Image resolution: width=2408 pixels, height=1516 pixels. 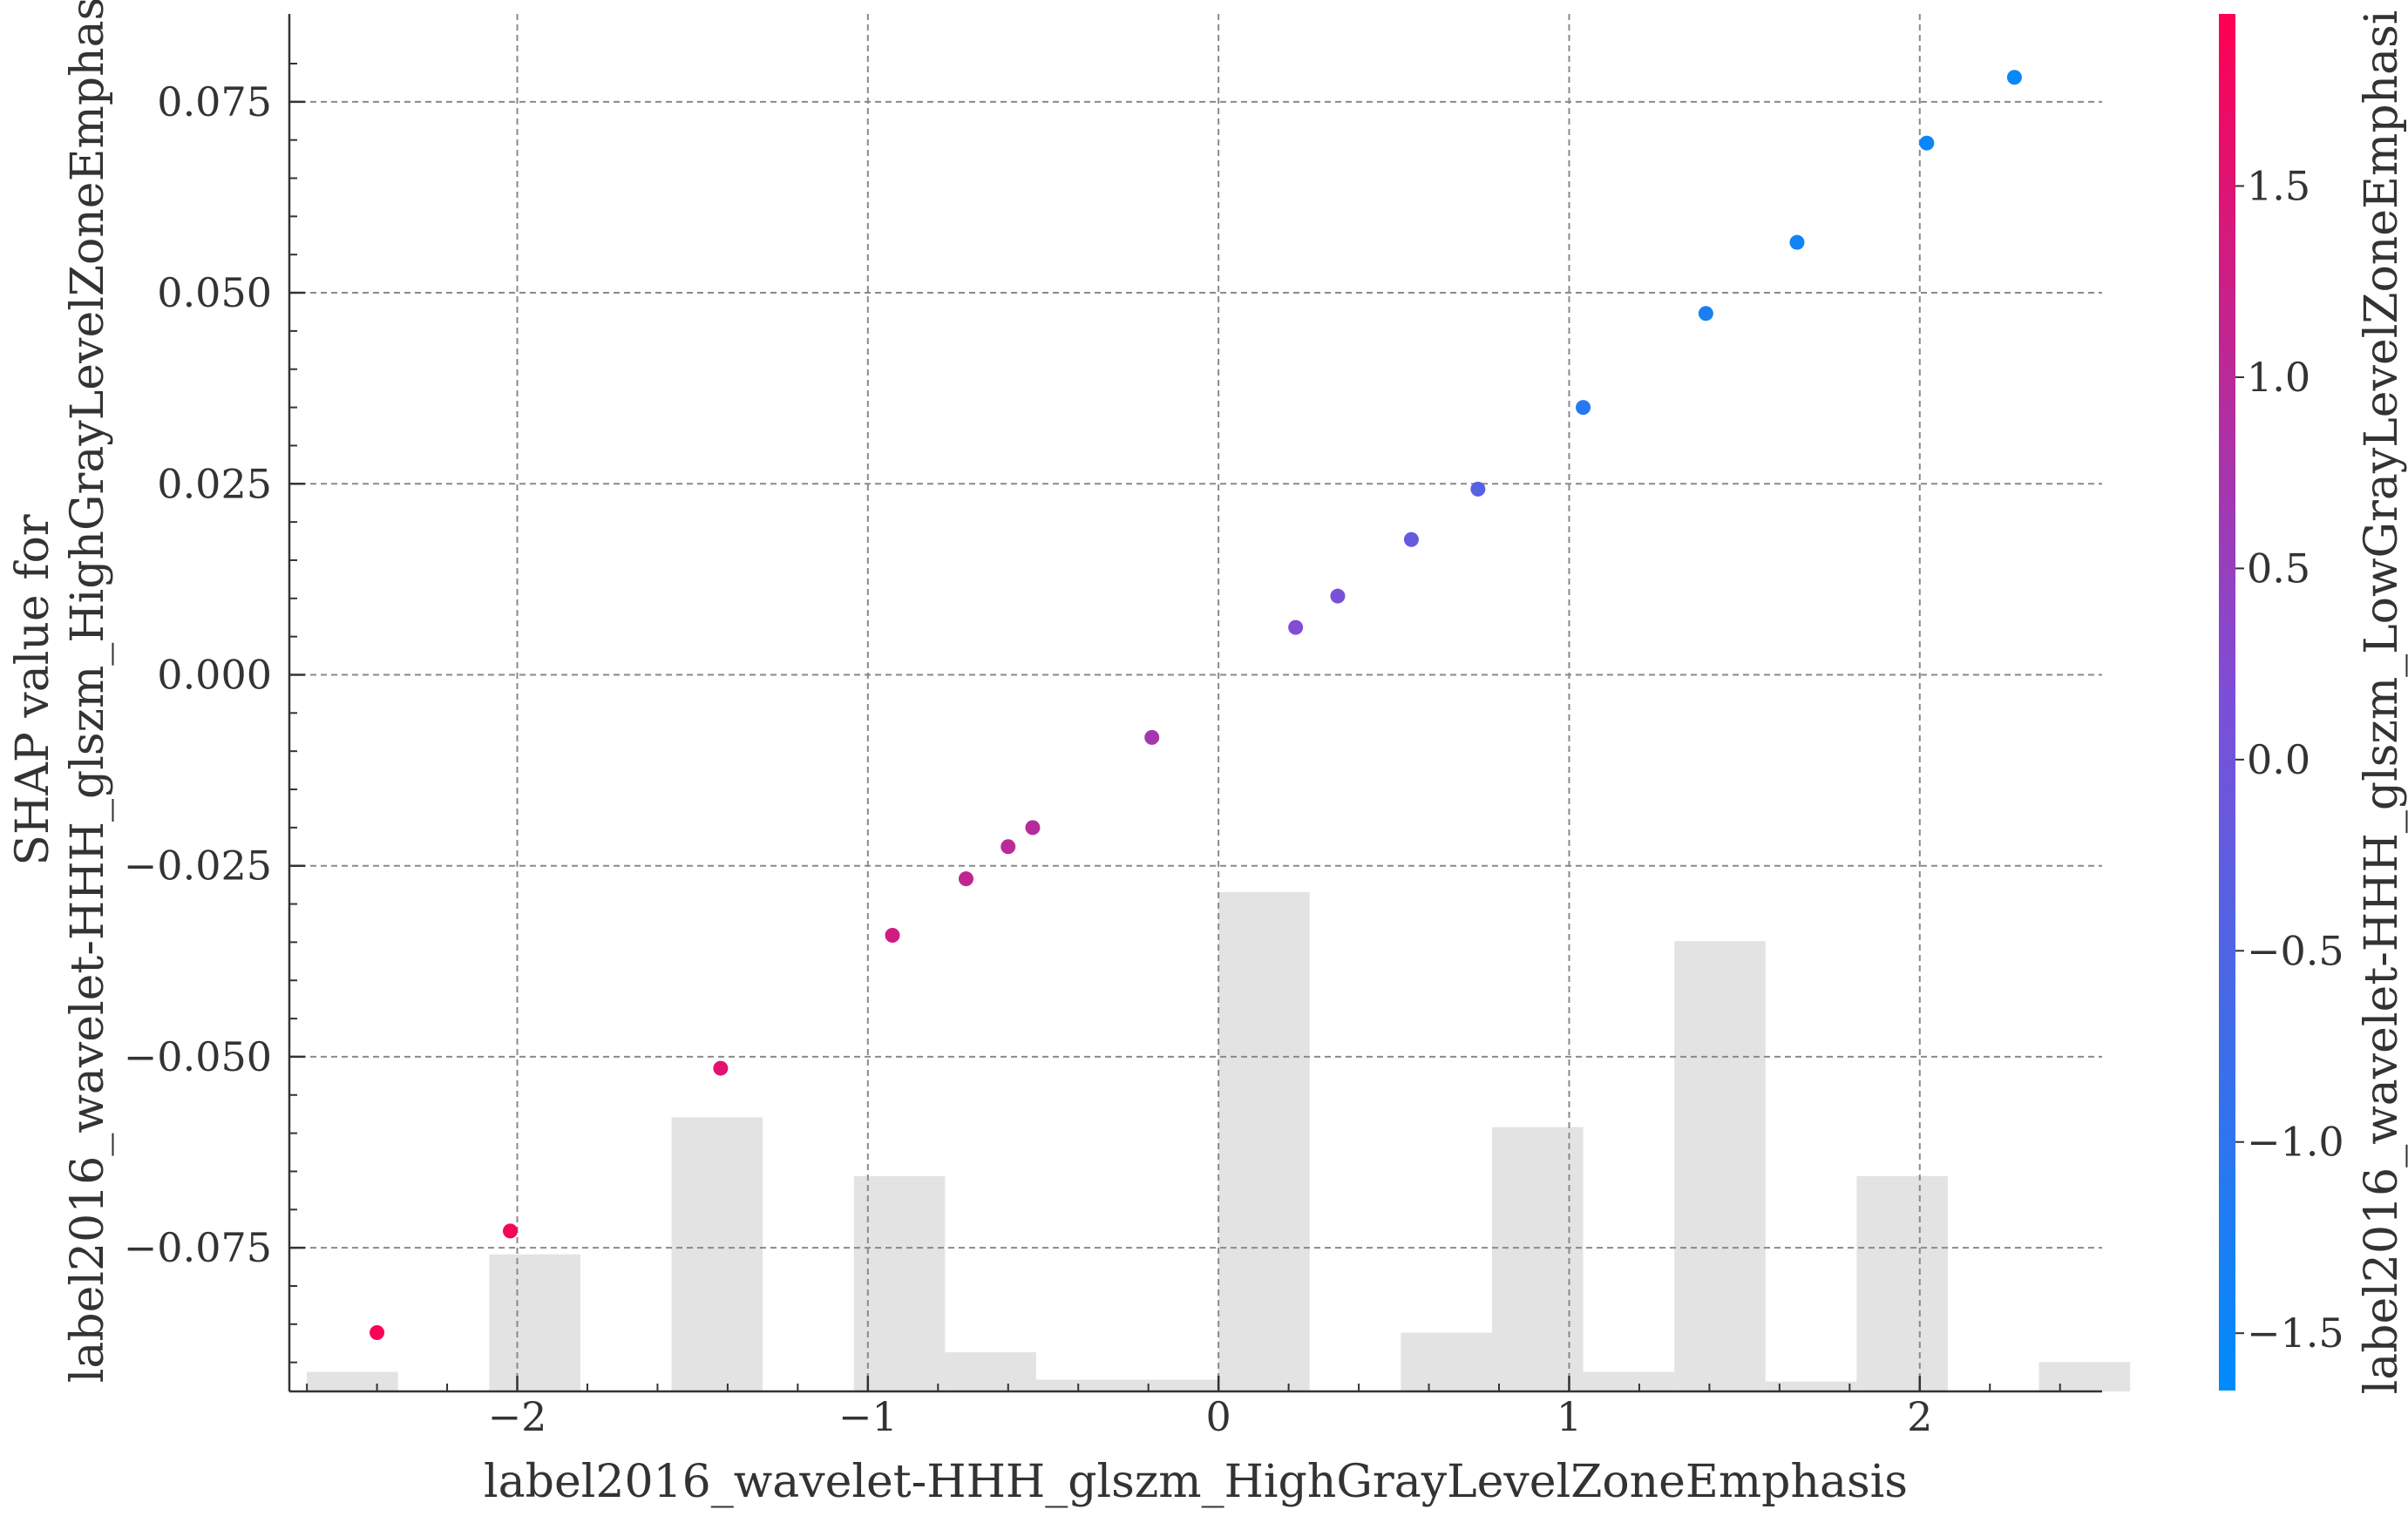 I want to click on y-tick-label: 0.000, so click(x=215, y=675).